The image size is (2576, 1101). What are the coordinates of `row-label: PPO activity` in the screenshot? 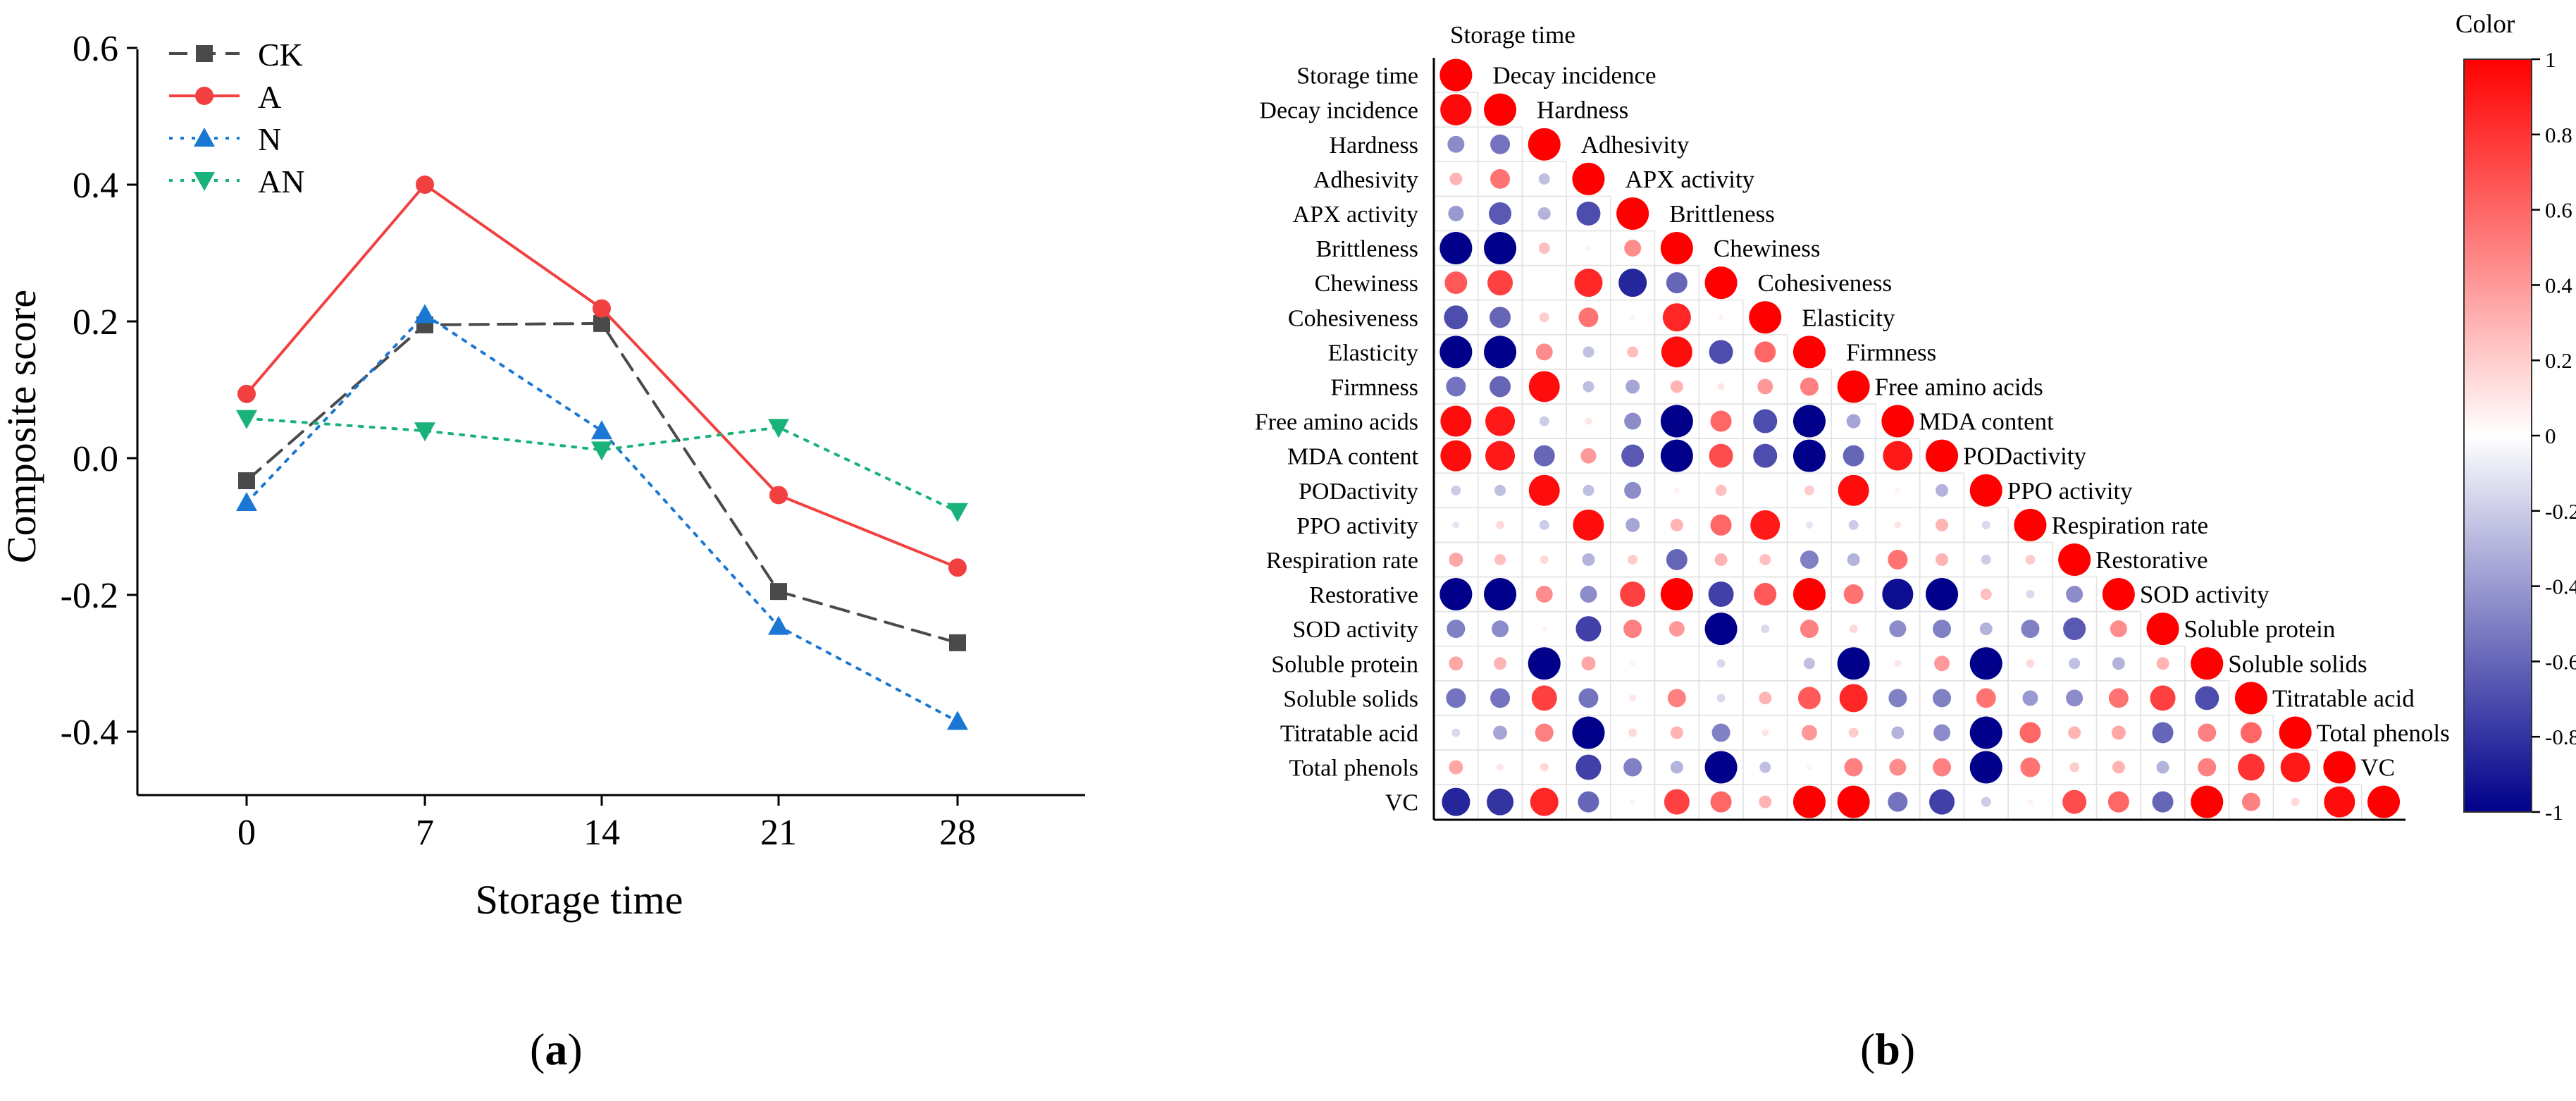 It's located at (1357, 526).